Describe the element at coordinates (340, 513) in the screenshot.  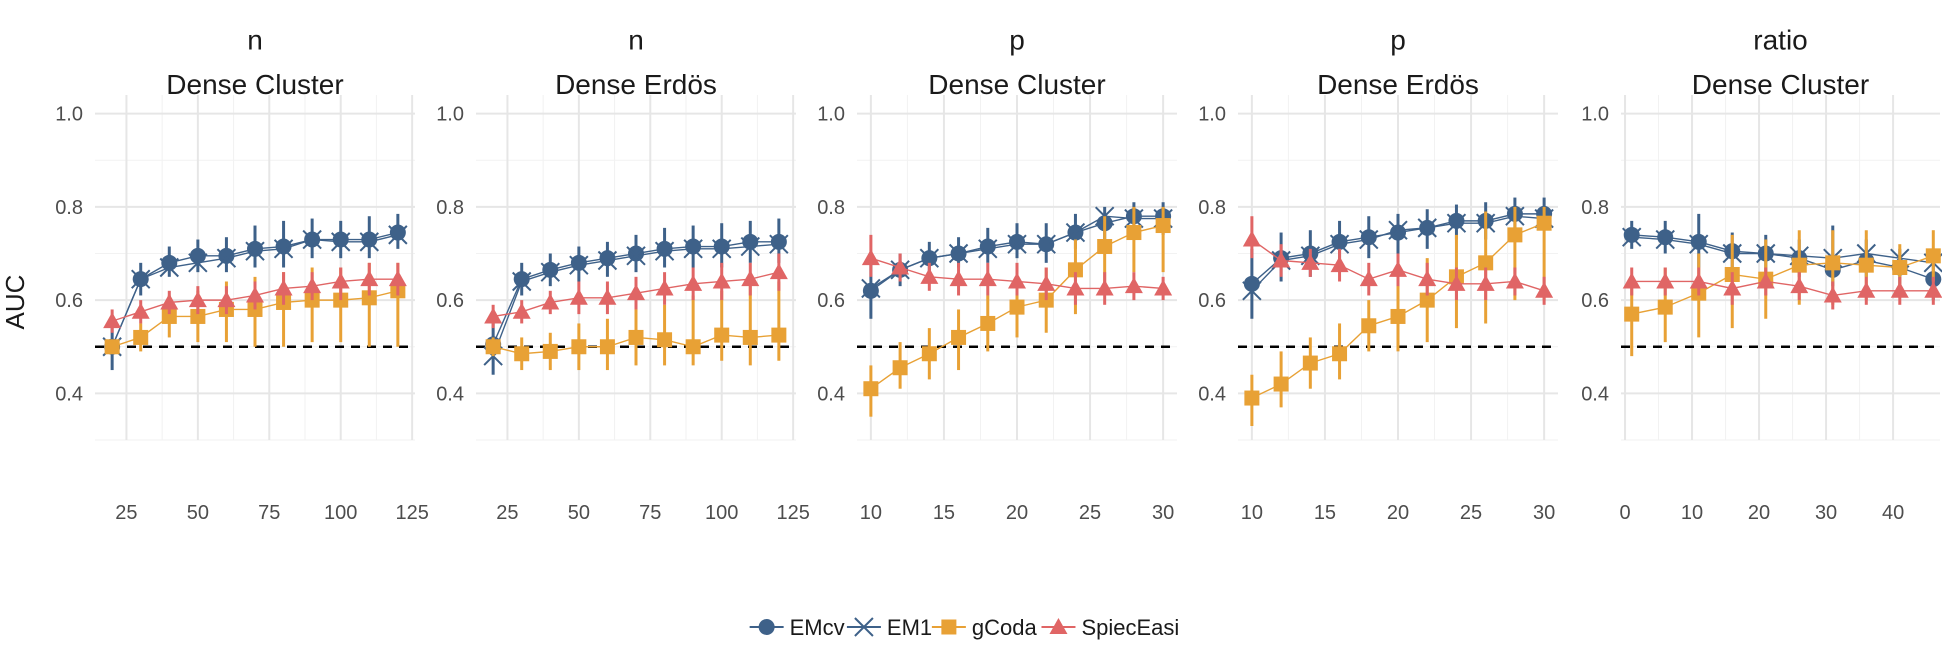
I see `x-tick-label: 100` at that location.